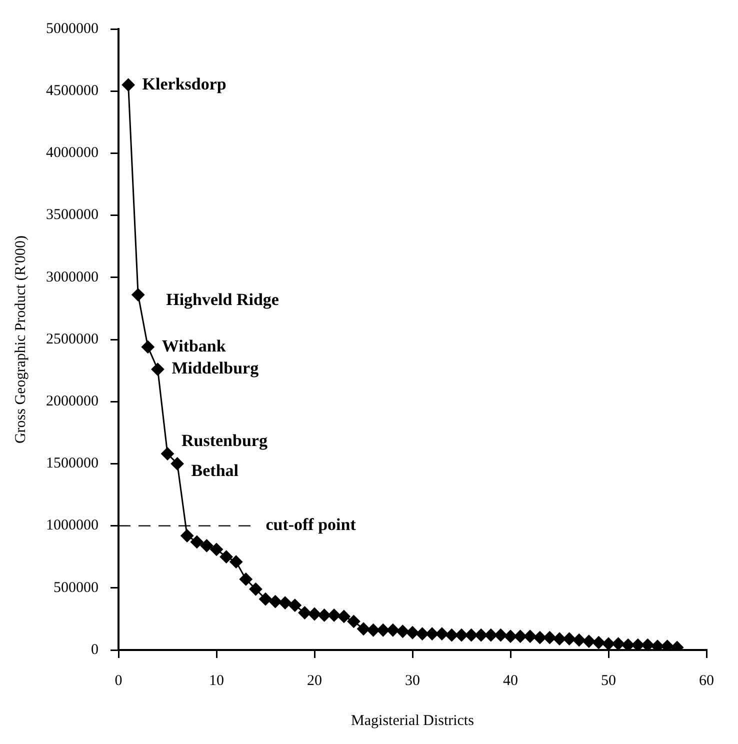 The height and width of the screenshot is (744, 738). What do you see at coordinates (215, 470) in the screenshot?
I see `annotation: Bethal` at bounding box center [215, 470].